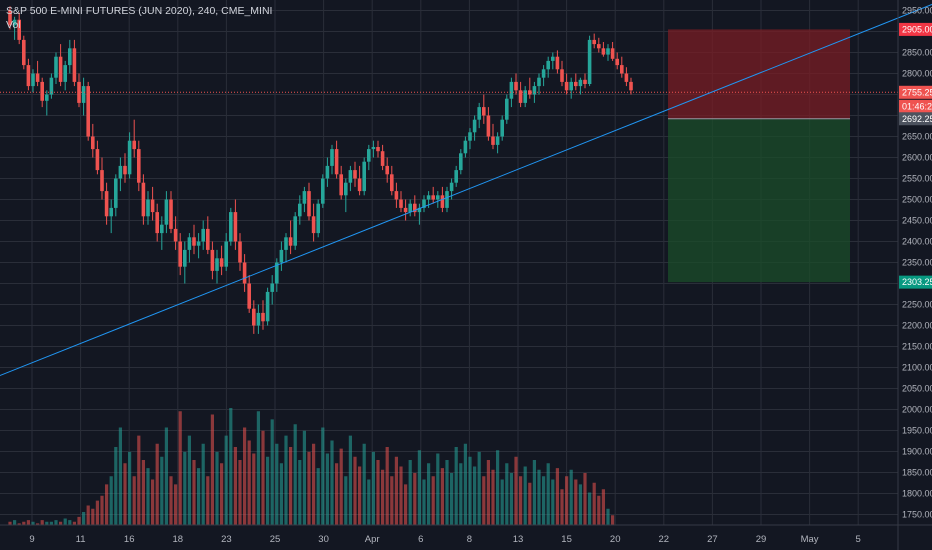  I want to click on volume-indicator-label: Vol, so click(13, 25).